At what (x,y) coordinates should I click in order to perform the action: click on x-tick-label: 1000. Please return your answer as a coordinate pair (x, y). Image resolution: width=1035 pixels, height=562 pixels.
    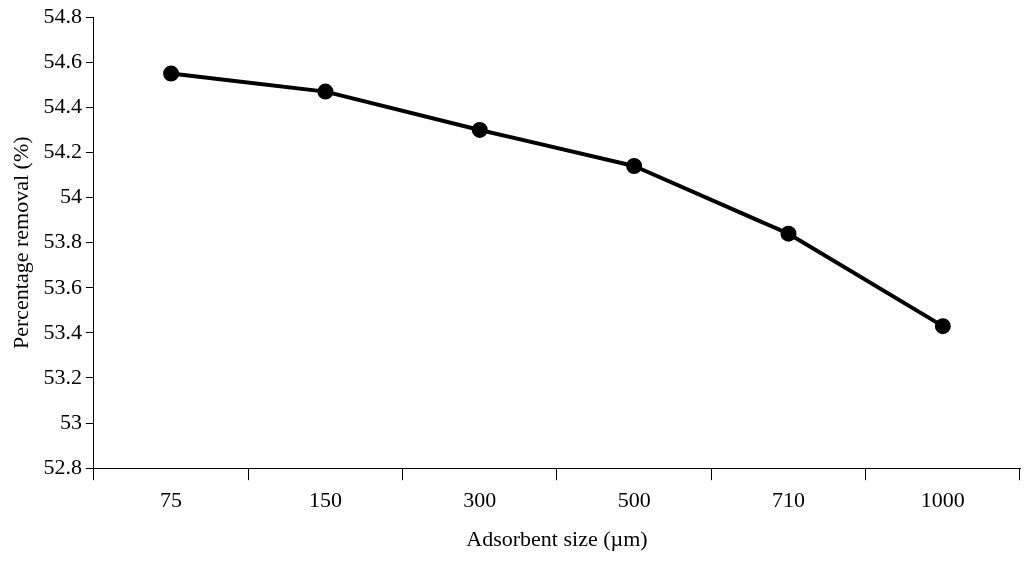
    Looking at the image, I should click on (942, 500).